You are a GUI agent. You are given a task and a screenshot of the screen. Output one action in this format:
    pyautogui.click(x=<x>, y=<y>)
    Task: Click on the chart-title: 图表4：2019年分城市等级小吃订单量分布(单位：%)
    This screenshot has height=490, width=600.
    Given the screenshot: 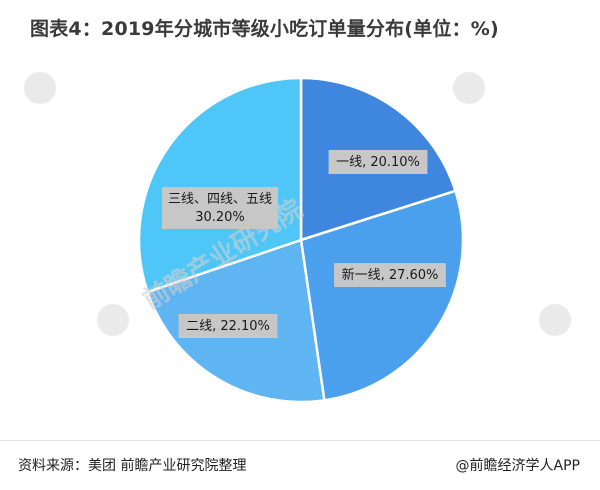 What is the action you would take?
    pyautogui.click(x=264, y=29)
    